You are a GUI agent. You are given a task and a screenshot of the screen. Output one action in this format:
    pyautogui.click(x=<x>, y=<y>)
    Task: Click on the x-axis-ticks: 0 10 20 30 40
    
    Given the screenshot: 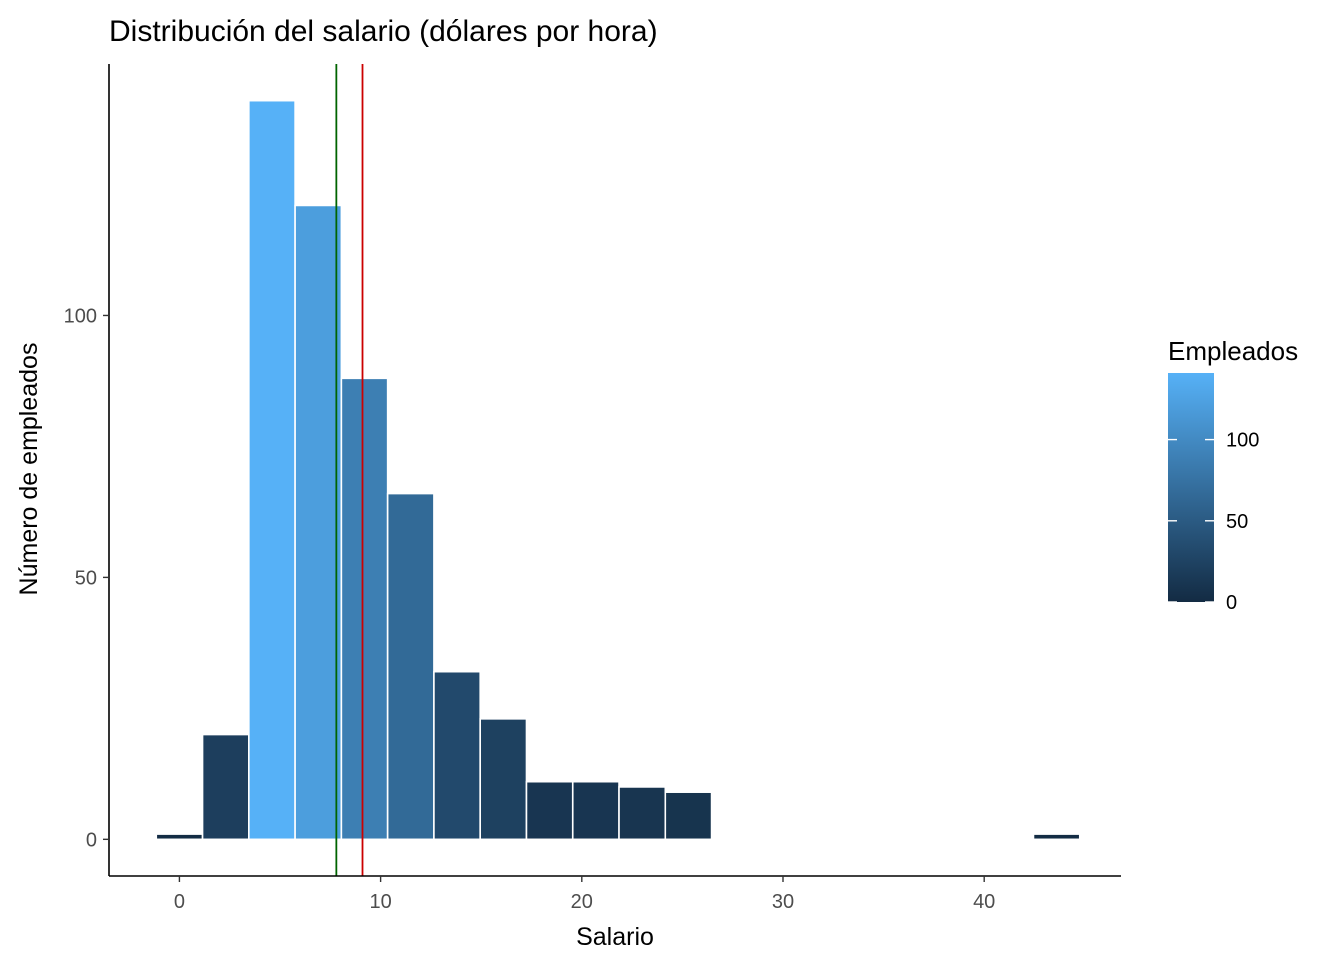 What is the action you would take?
    pyautogui.click(x=584, y=894)
    